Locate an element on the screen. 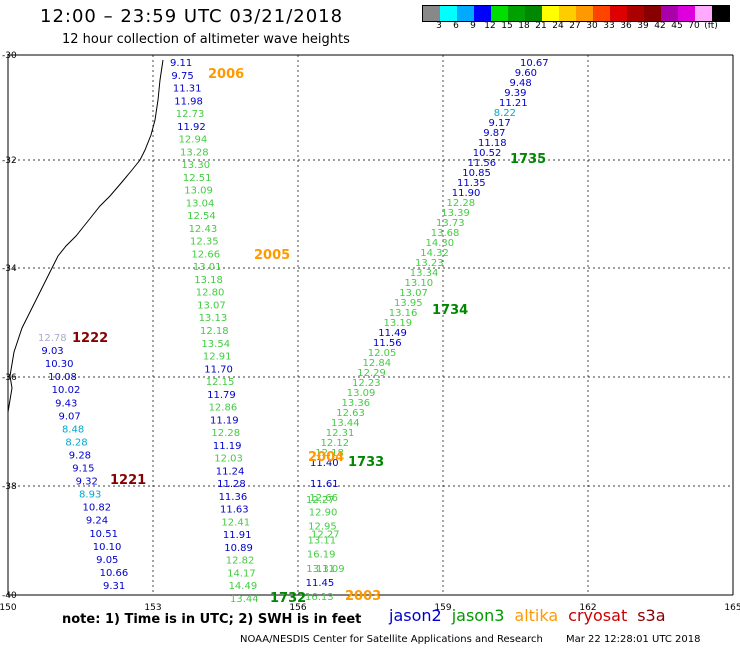  page-title: 12:00 – 23:59 UTC 03/21/2018 is located at coordinates (192, 16).